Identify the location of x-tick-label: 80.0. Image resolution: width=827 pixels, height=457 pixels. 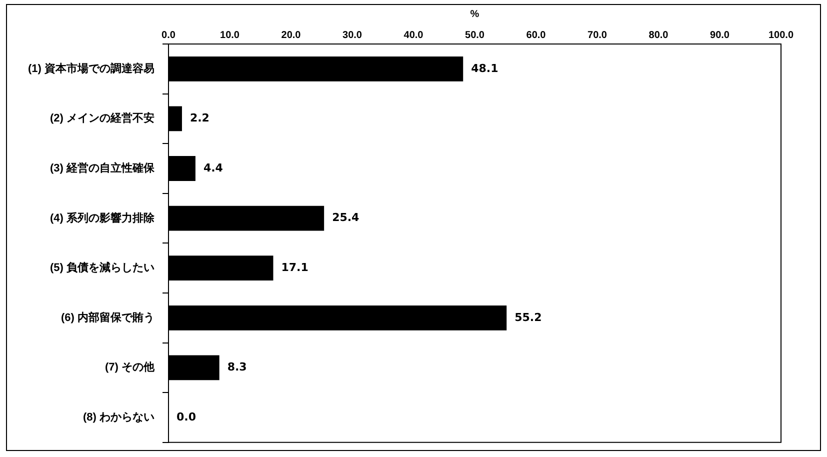
(658, 35).